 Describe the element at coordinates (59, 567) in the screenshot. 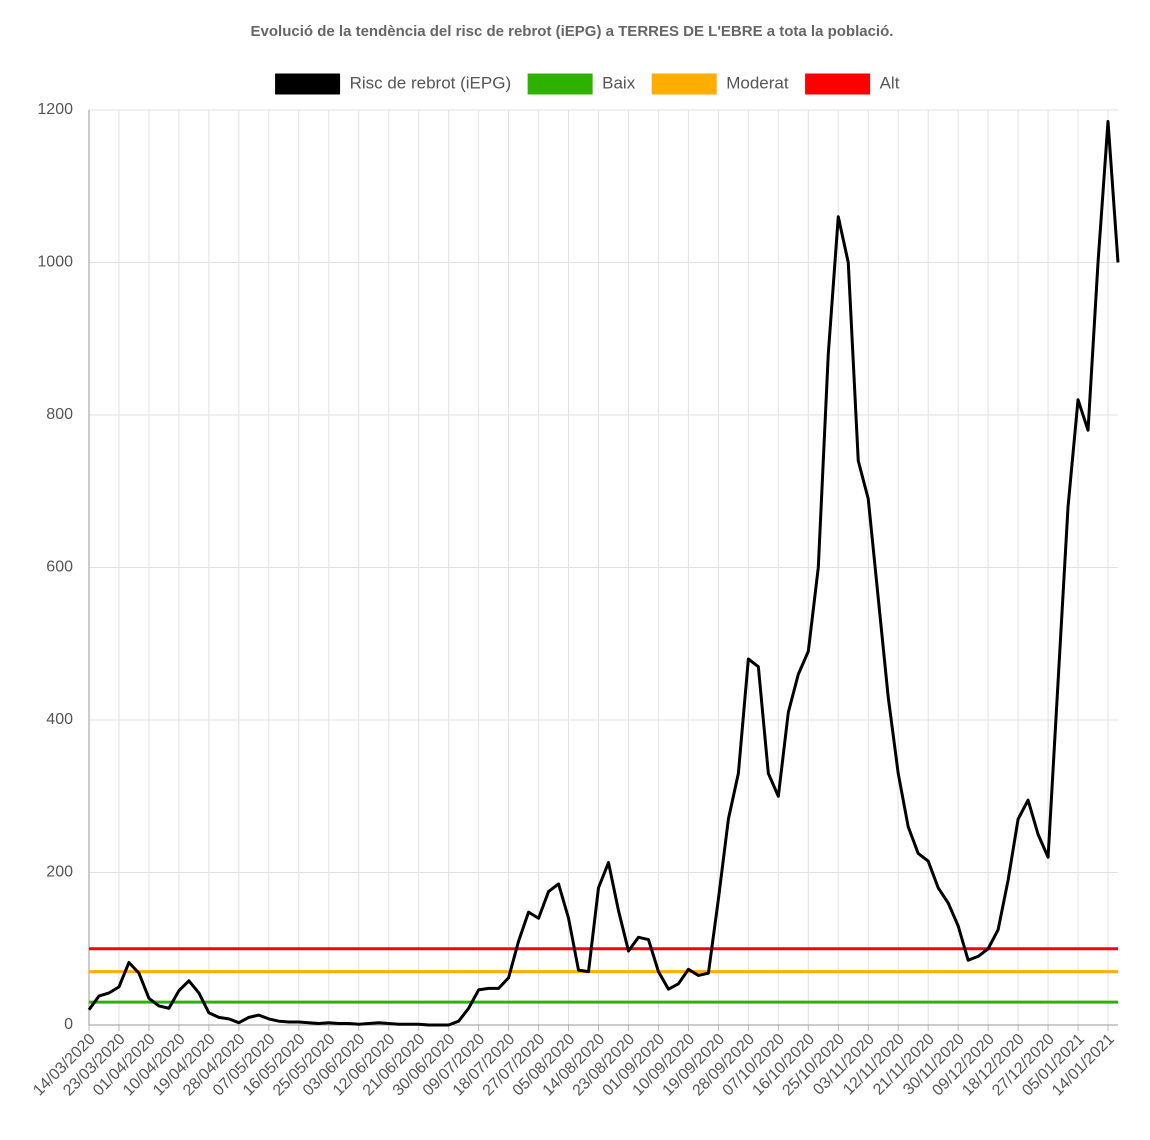

I see `y-tick-label: 600` at that location.